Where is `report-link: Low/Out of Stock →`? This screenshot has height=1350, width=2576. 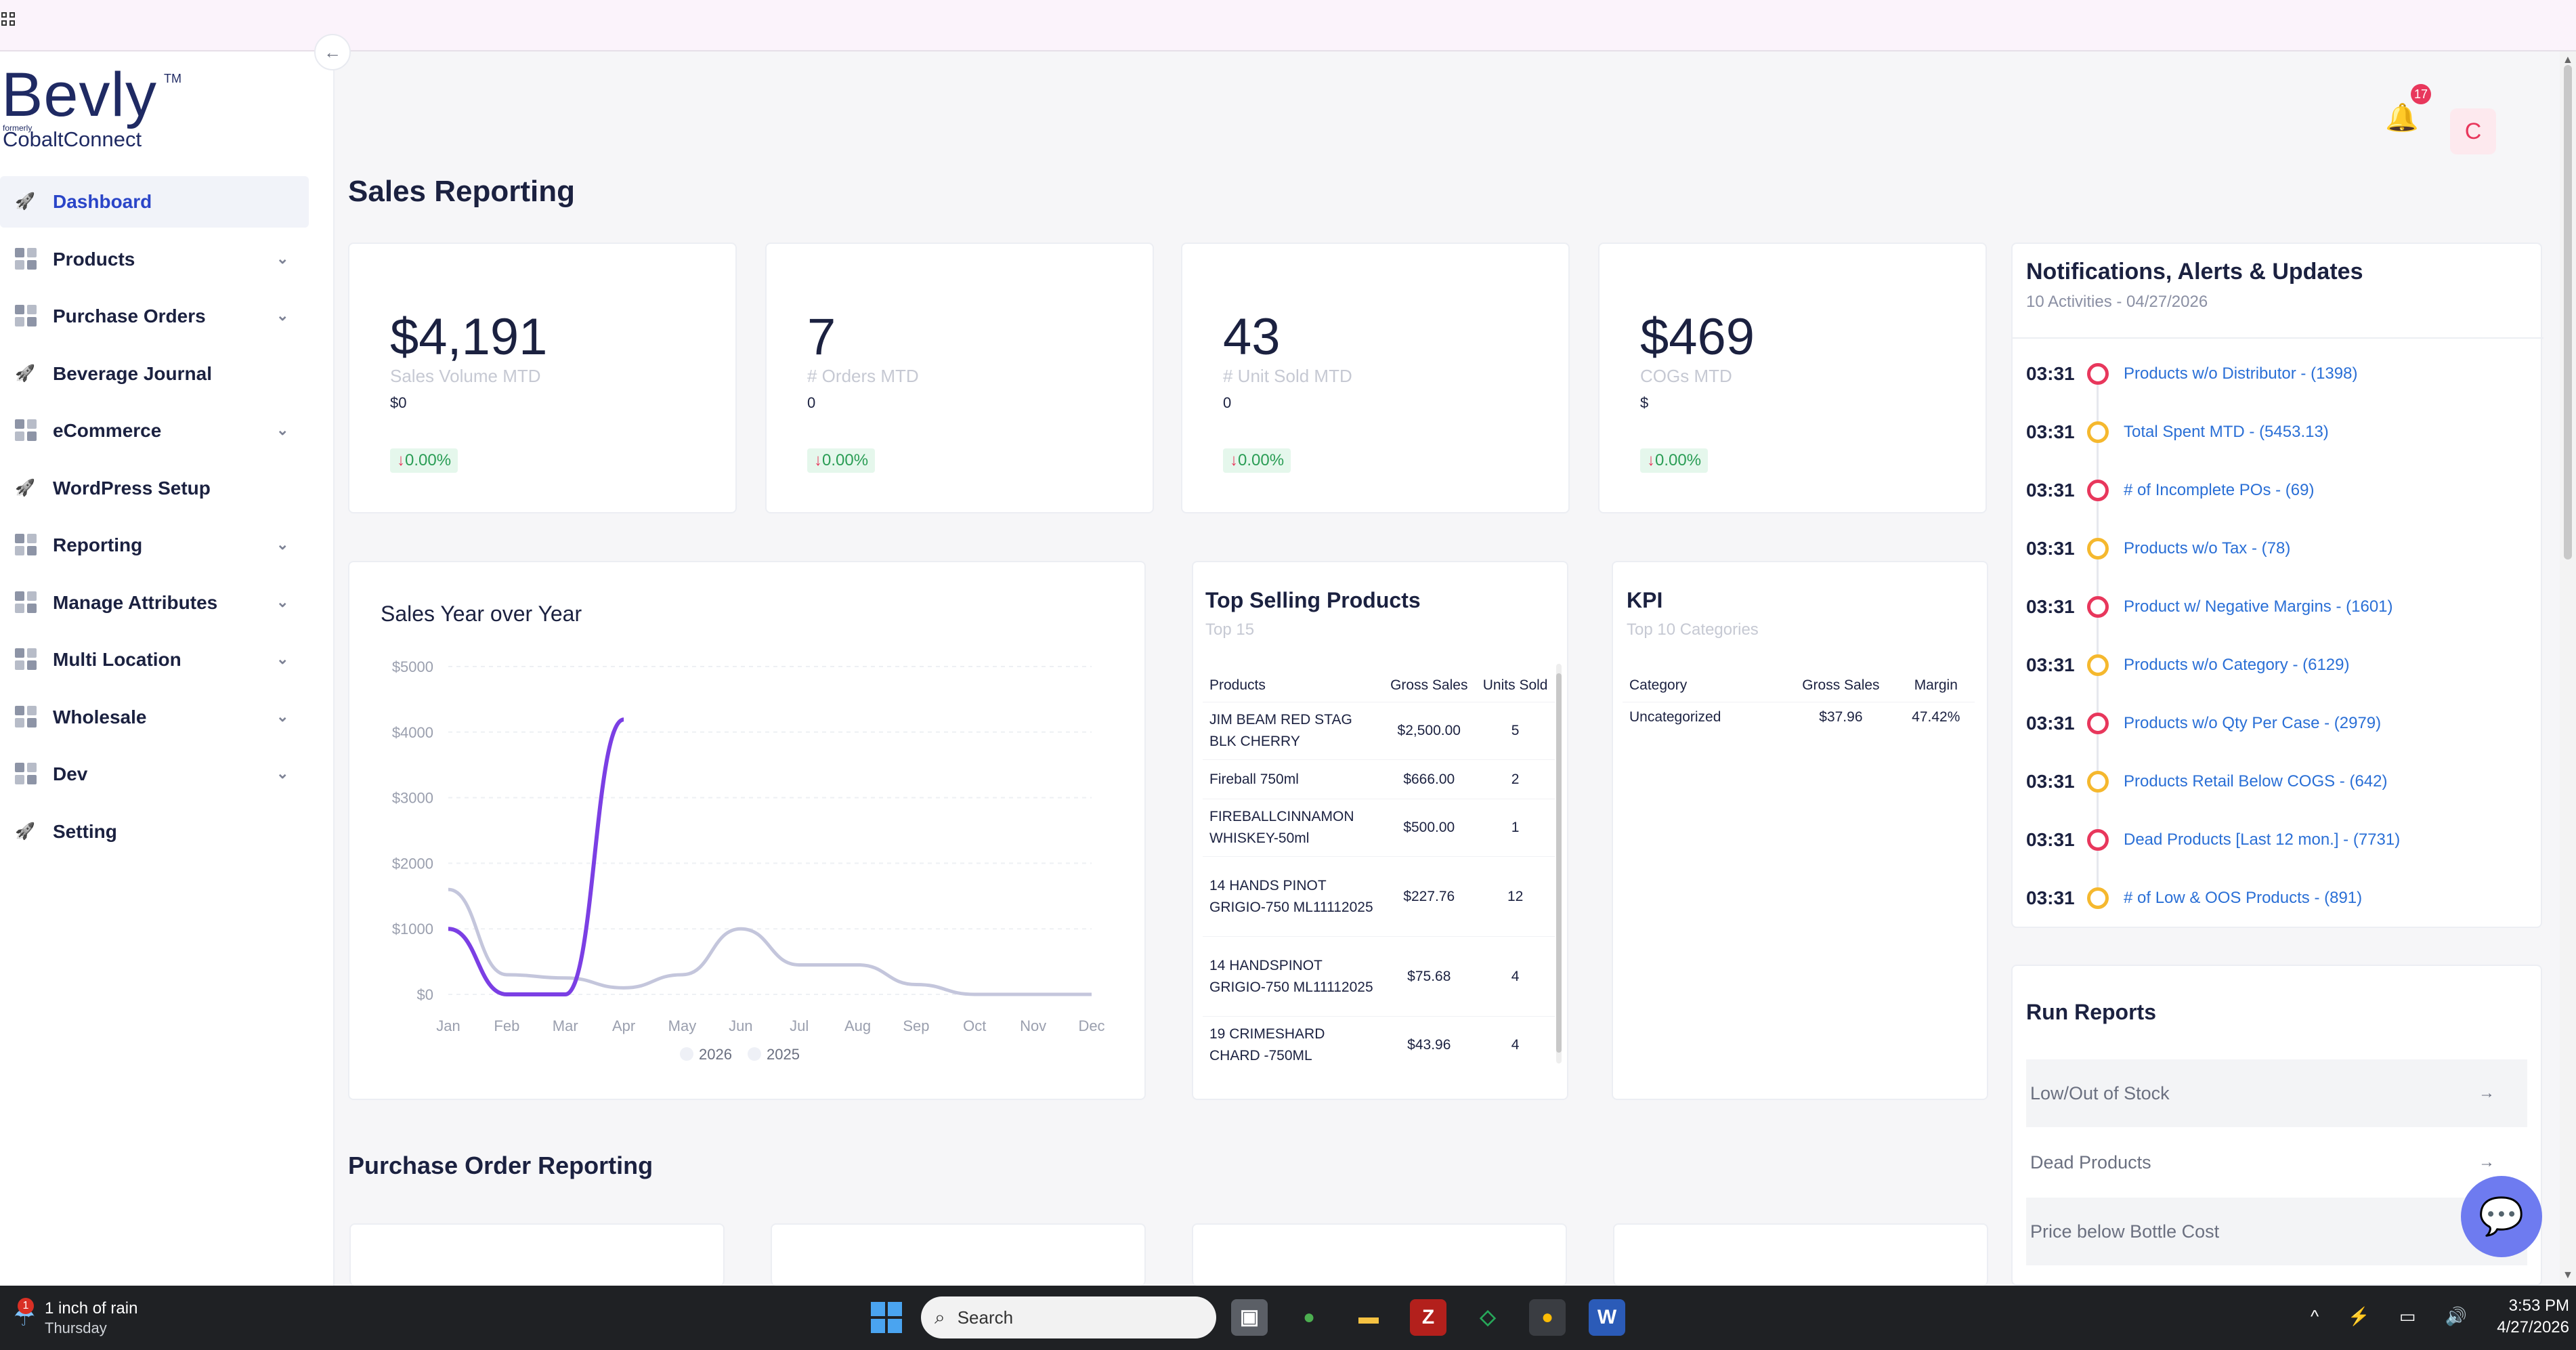
report-link: Low/Out of Stock → is located at coordinates (2276, 1093).